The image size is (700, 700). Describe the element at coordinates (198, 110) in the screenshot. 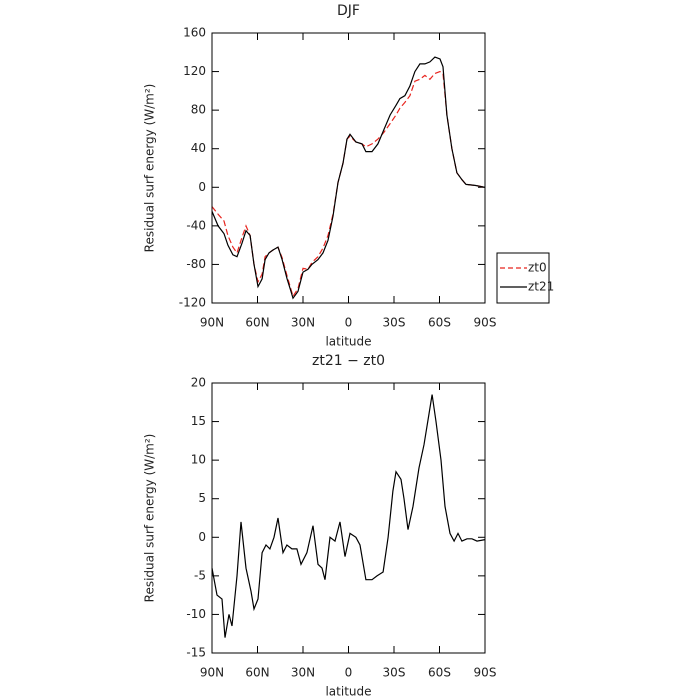

I see `y-tick-label: 80` at that location.